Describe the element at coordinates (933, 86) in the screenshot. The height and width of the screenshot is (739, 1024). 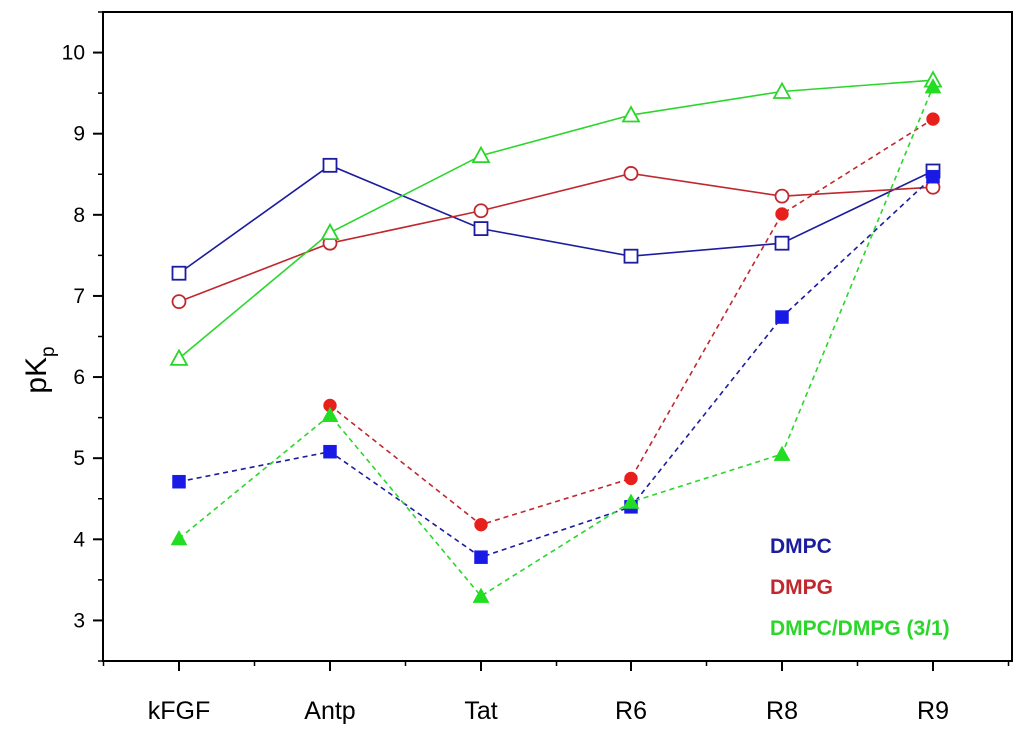
I see `point-dmpc-dmpg-3-1-filled-r9` at that location.